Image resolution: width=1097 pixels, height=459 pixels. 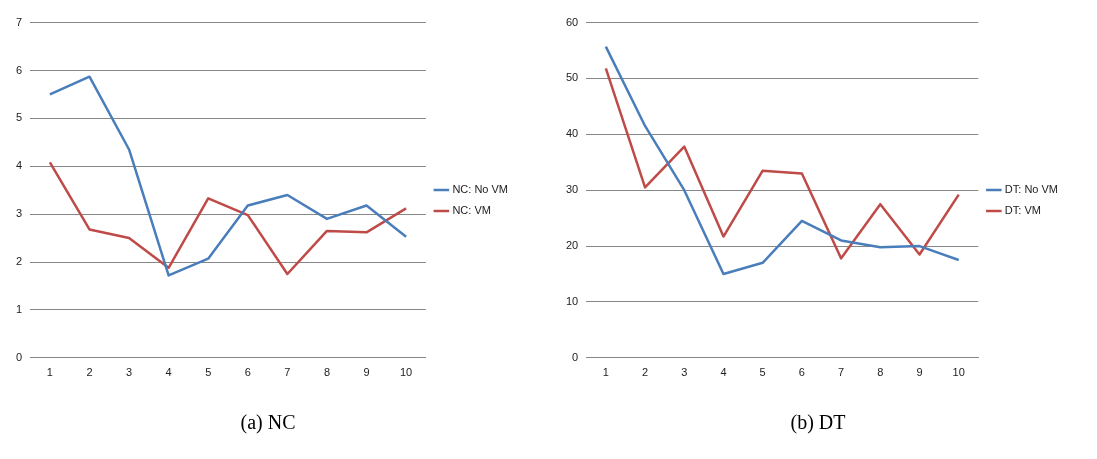 I want to click on legend-label: DT: No VM, so click(x=1031, y=189).